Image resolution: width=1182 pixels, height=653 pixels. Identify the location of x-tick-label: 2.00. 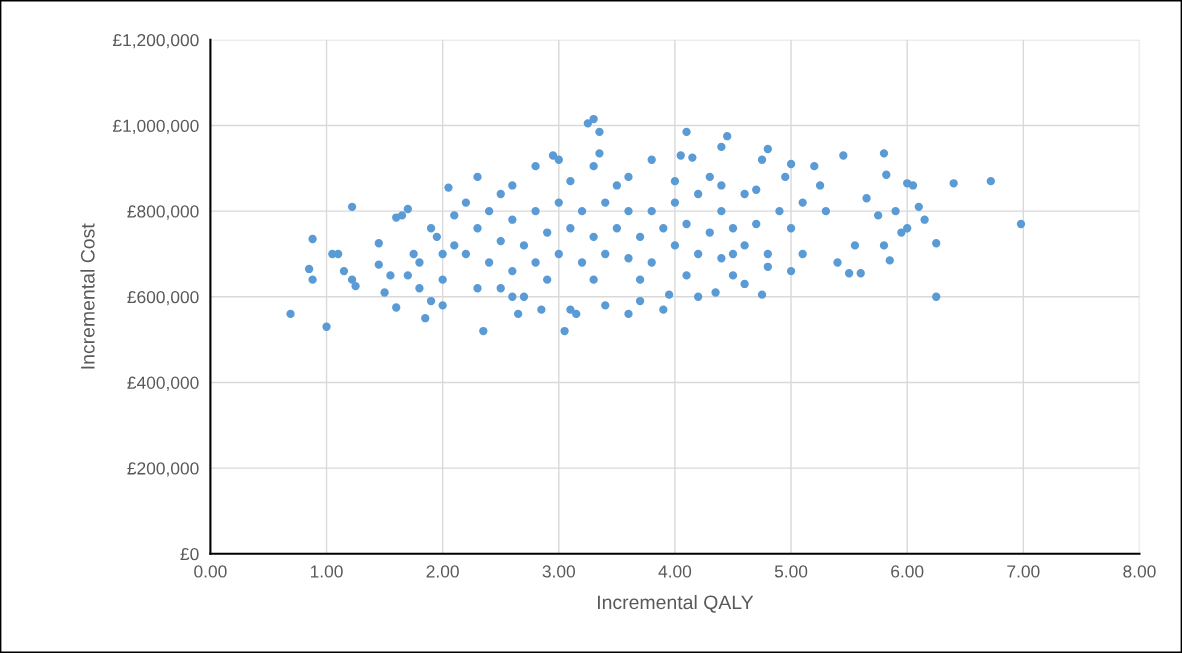
(442, 571).